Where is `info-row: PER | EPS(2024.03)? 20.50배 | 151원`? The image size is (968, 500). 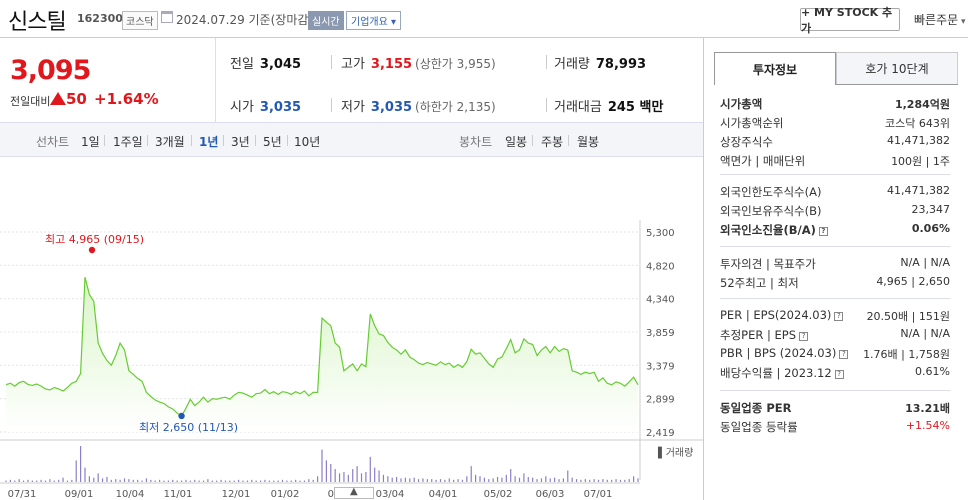 info-row: PER | EPS(2024.03)? 20.50배 | 151원 is located at coordinates (835, 315).